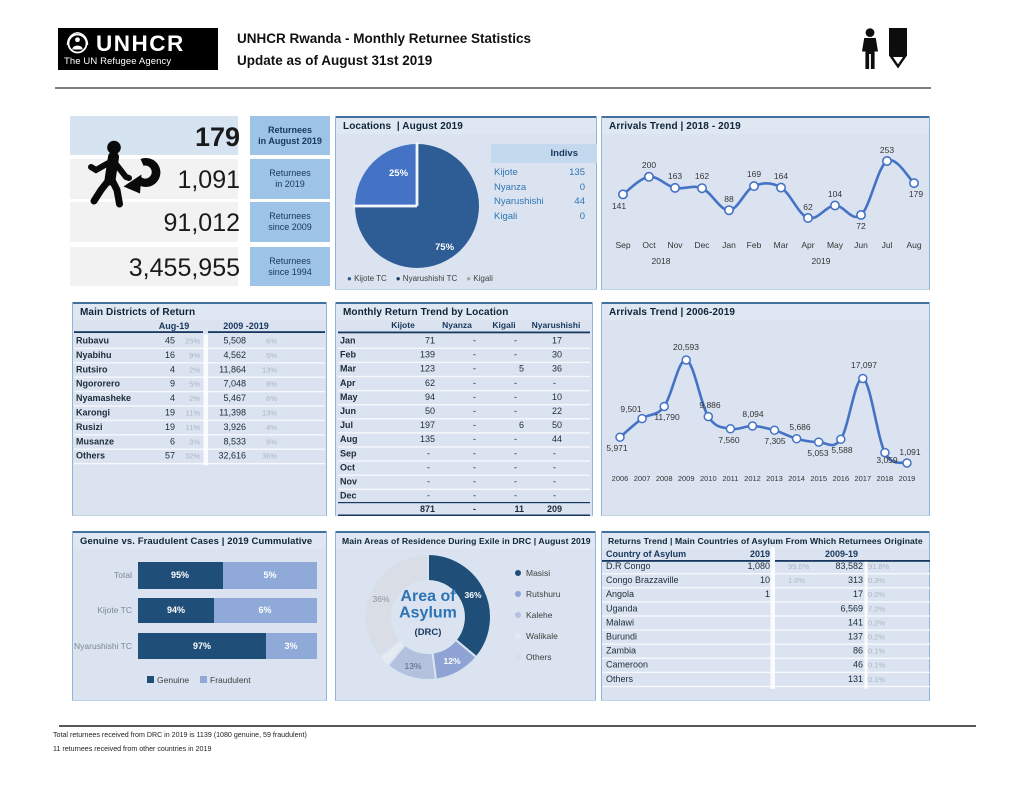  What do you see at coordinates (234, 341) in the screenshot?
I see `svg-text: 5,508` at bounding box center [234, 341].